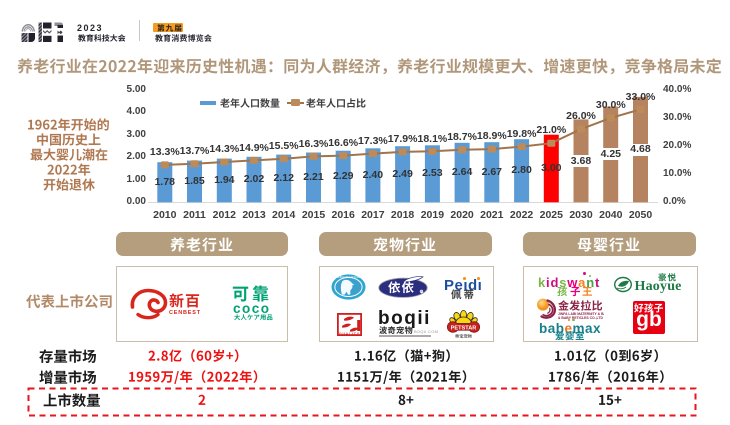  I want to click on svg-text: R, so click(421, 291).